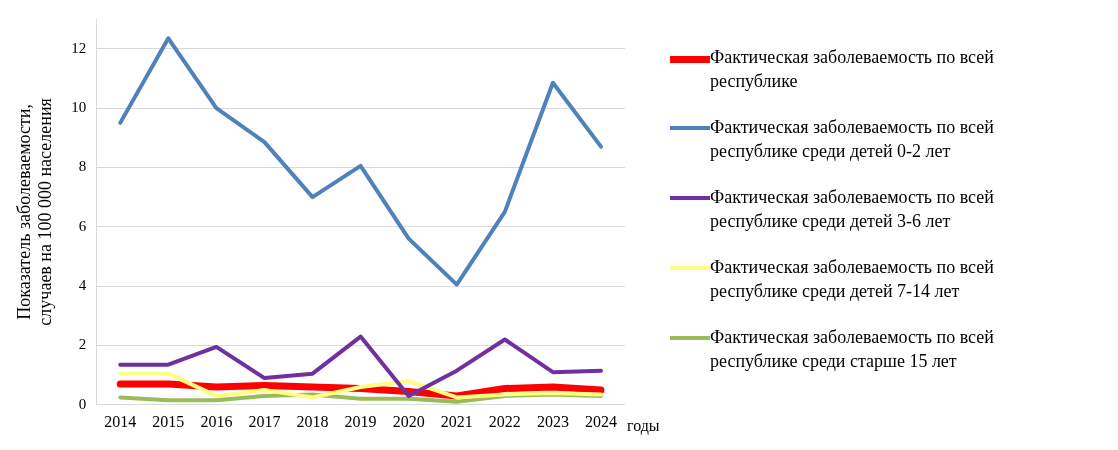 This screenshot has width=1118, height=450. Describe the element at coordinates (79, 106) in the screenshot. I see `y-tick-label: 10` at that location.